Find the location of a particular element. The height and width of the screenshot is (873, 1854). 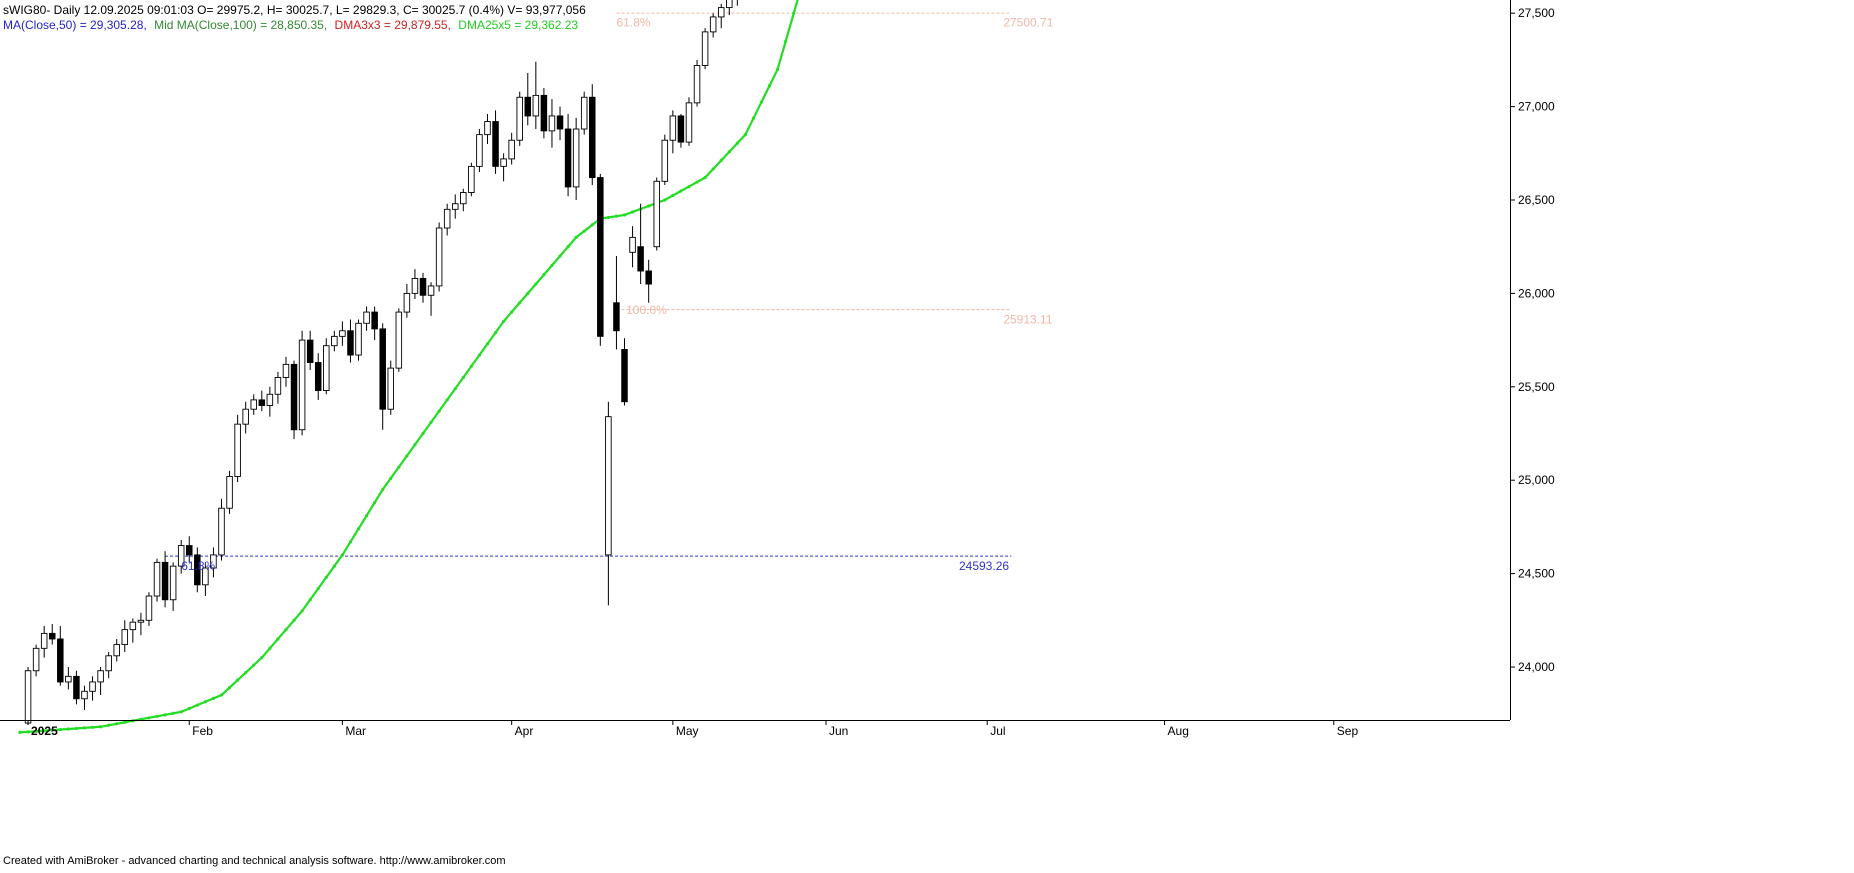

y-tick-label: 24,500 is located at coordinates (1536, 574).